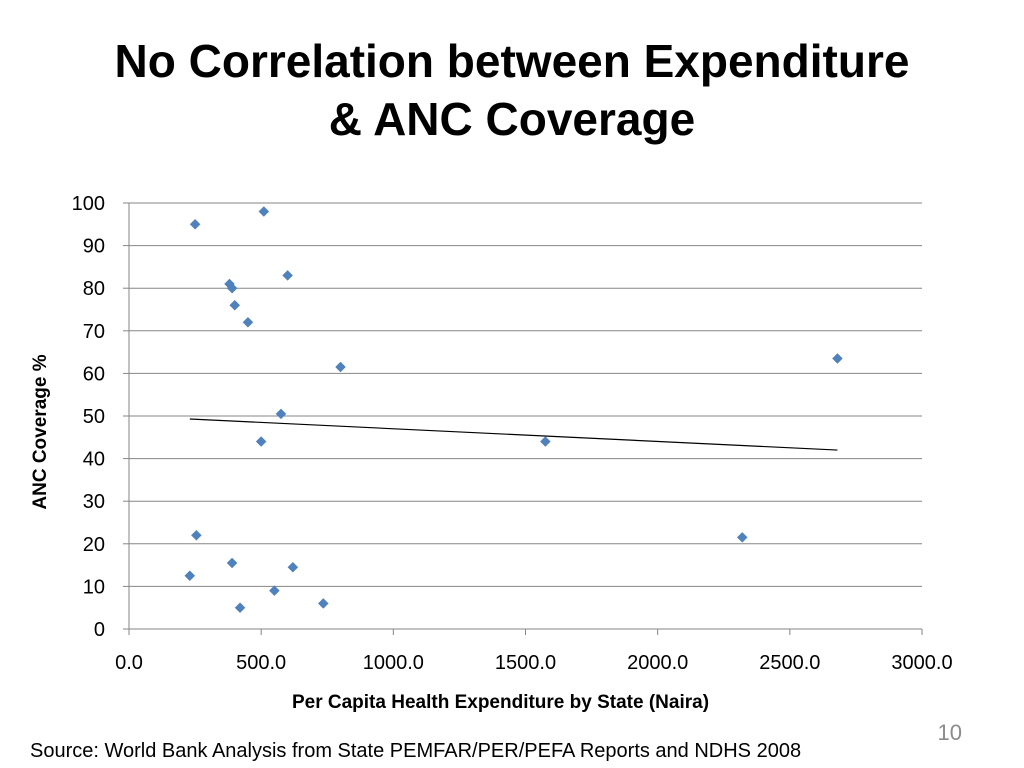  Describe the element at coordinates (657, 663) in the screenshot. I see `x-tick-label: 2000.0` at that location.